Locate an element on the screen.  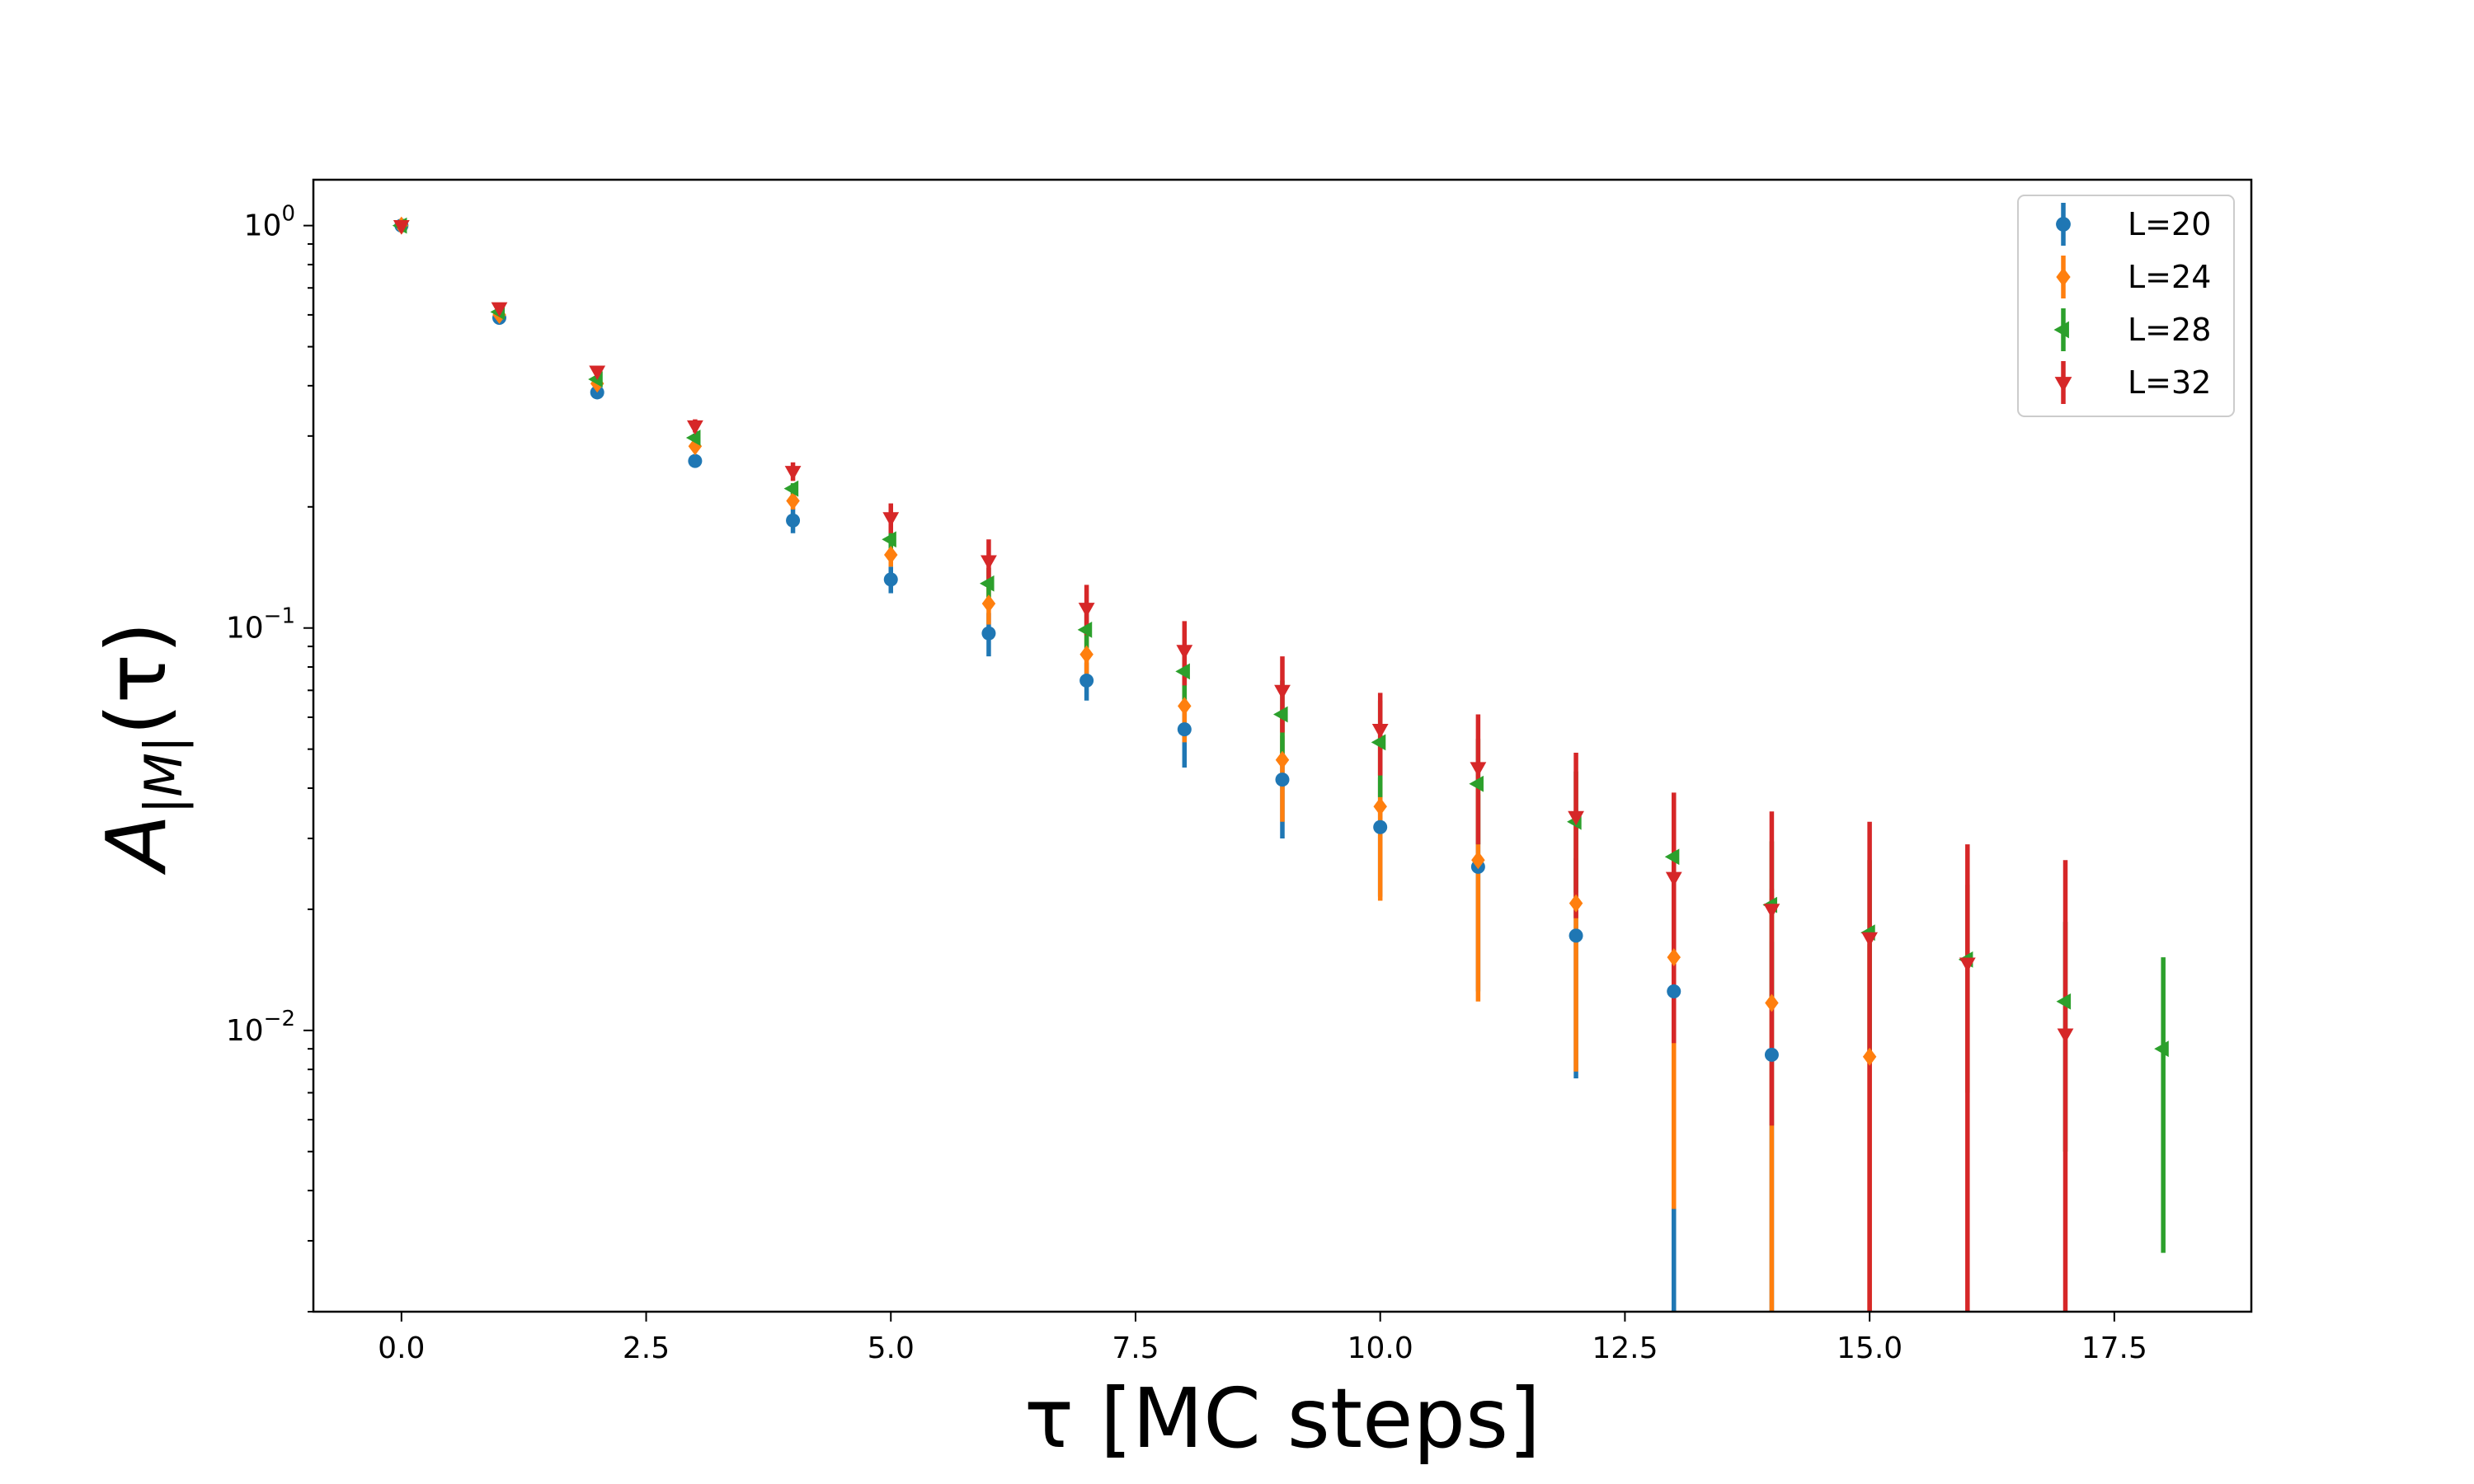
x-tick-label: 2.5 is located at coordinates (646, 1348).